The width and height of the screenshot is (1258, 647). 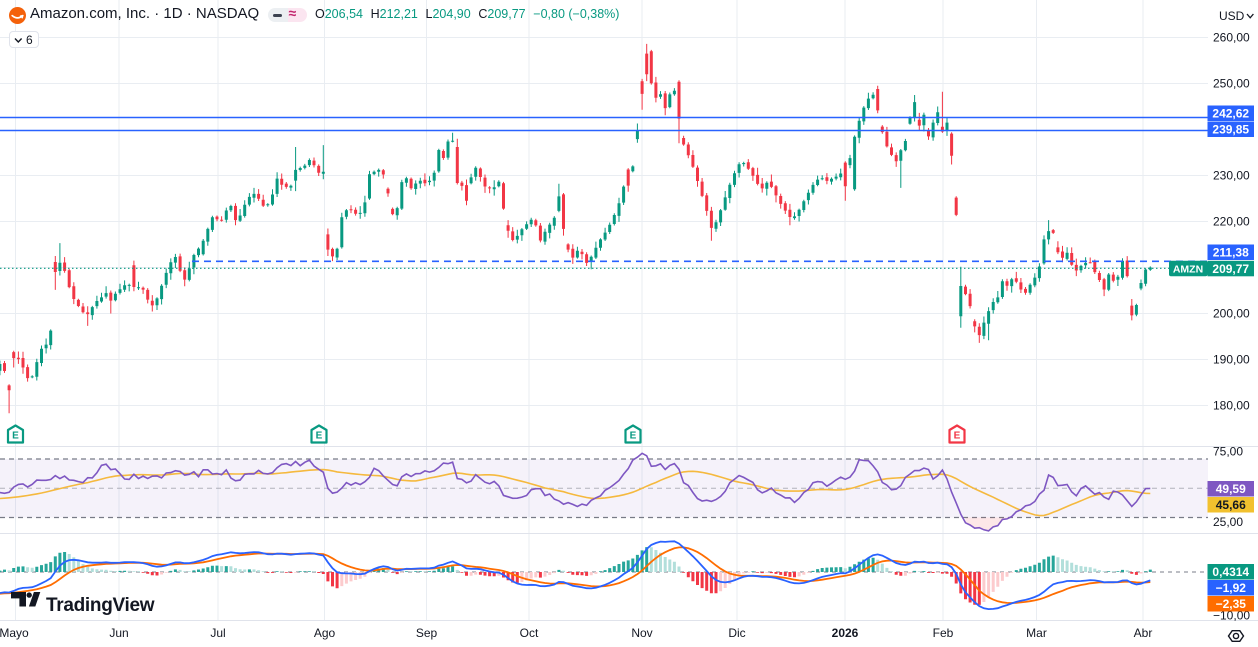 What do you see at coordinates (1231, 84) in the screenshot?
I see `svg-text: 250,00` at bounding box center [1231, 84].